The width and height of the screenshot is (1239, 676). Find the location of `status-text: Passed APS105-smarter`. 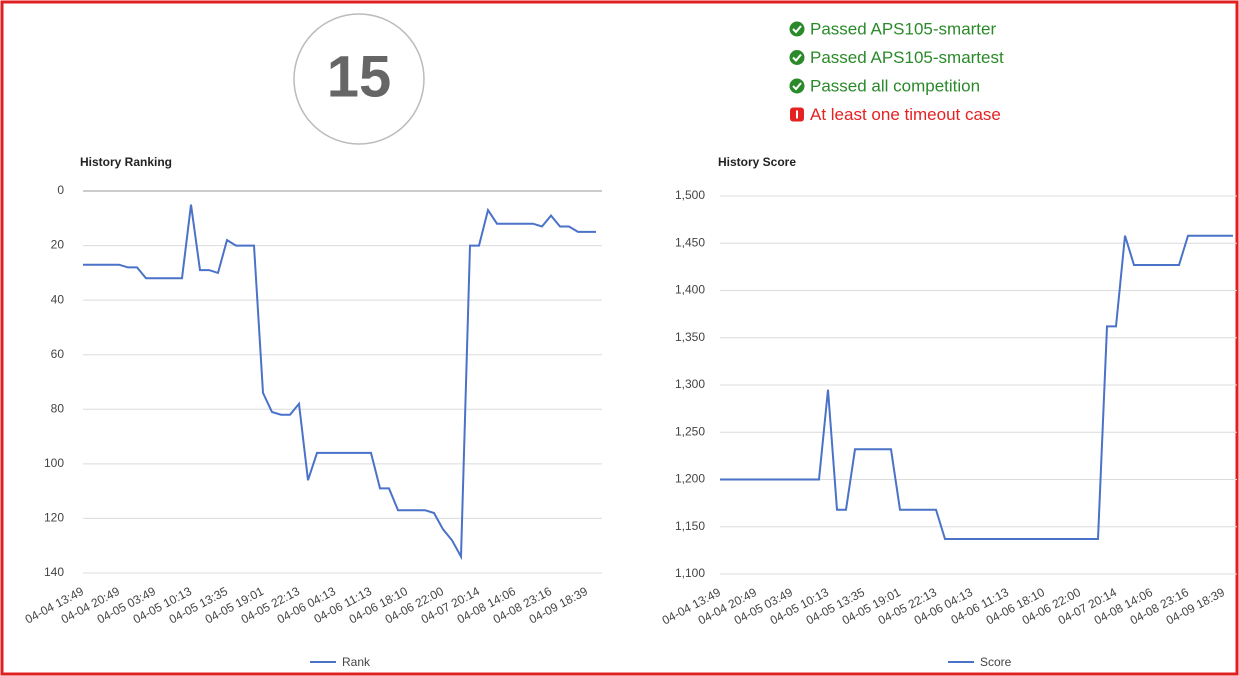

status-text: Passed APS105-smarter is located at coordinates (903, 28).